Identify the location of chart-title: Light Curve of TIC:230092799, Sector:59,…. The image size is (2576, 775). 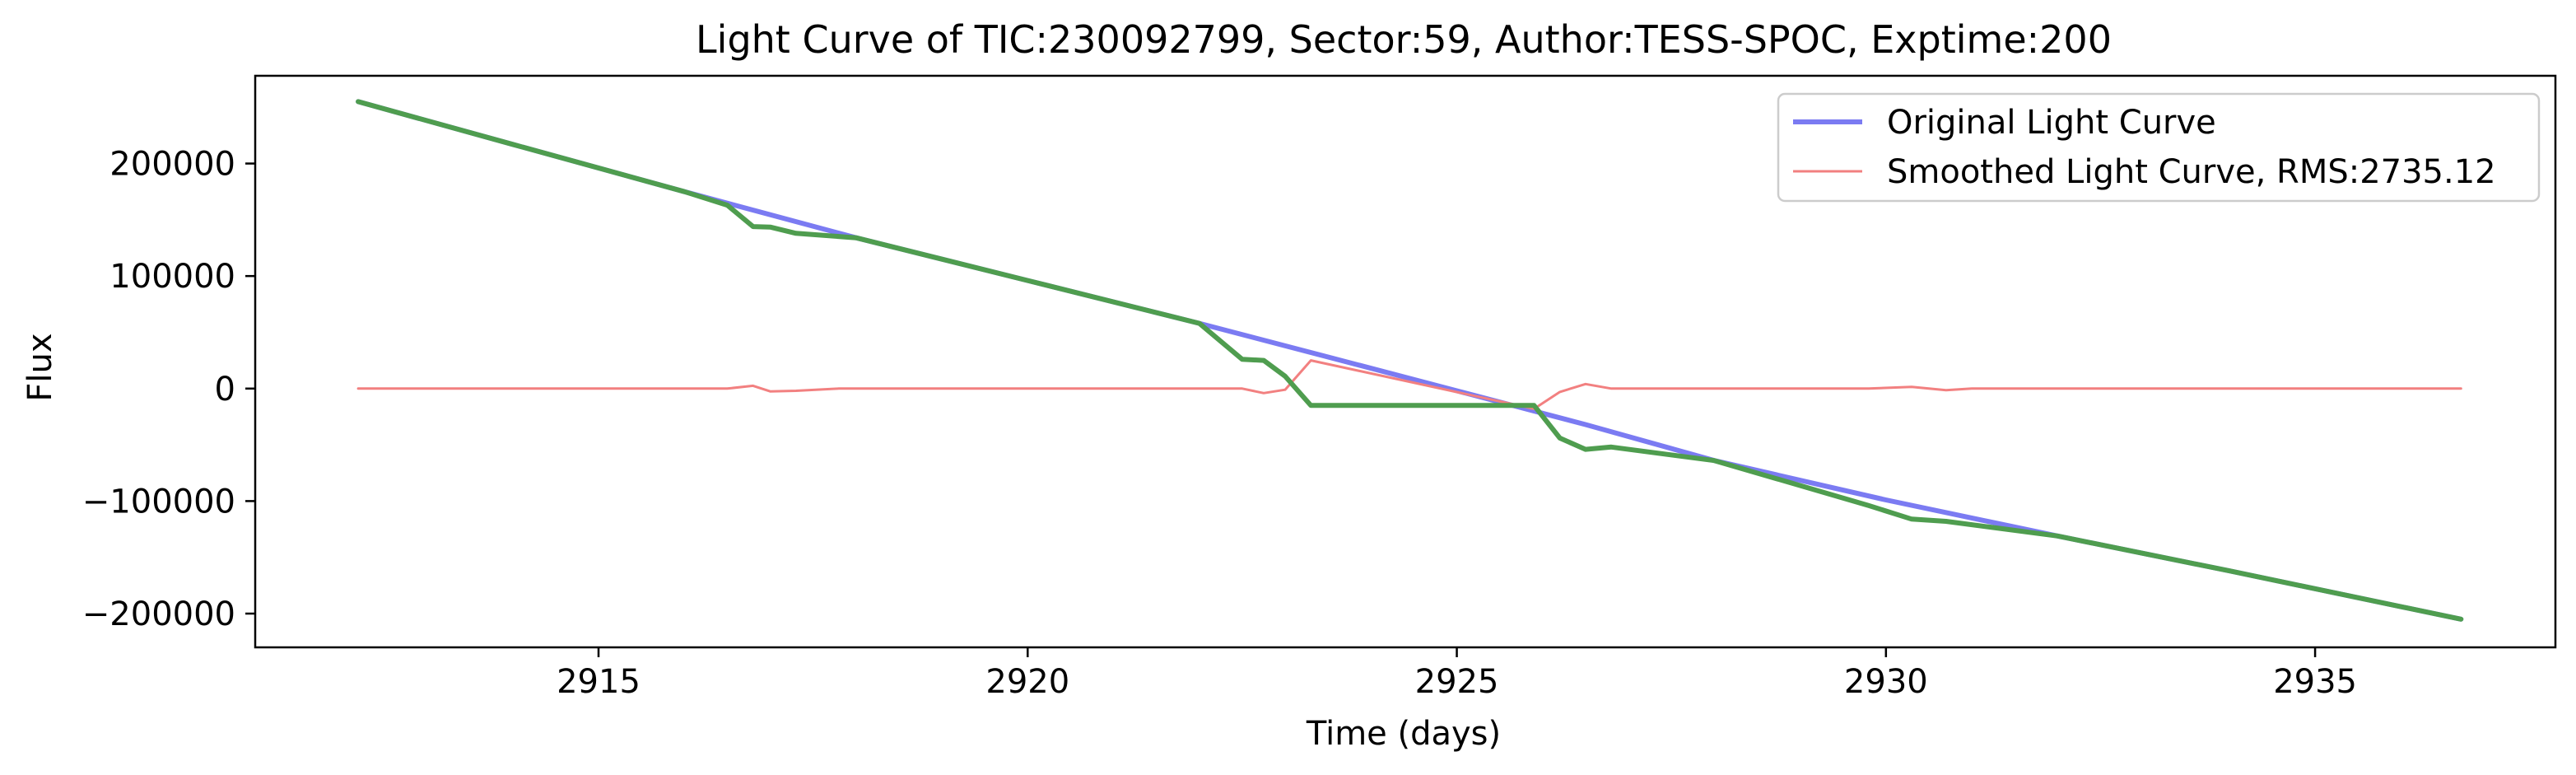
(1404, 39).